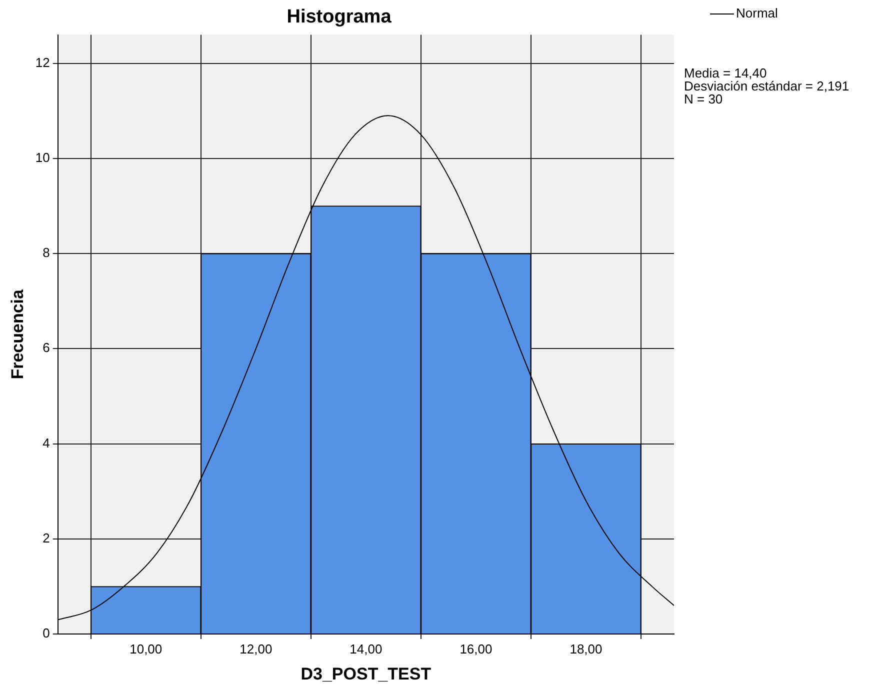  I want to click on x-tick-label: 12,00, so click(256, 648).